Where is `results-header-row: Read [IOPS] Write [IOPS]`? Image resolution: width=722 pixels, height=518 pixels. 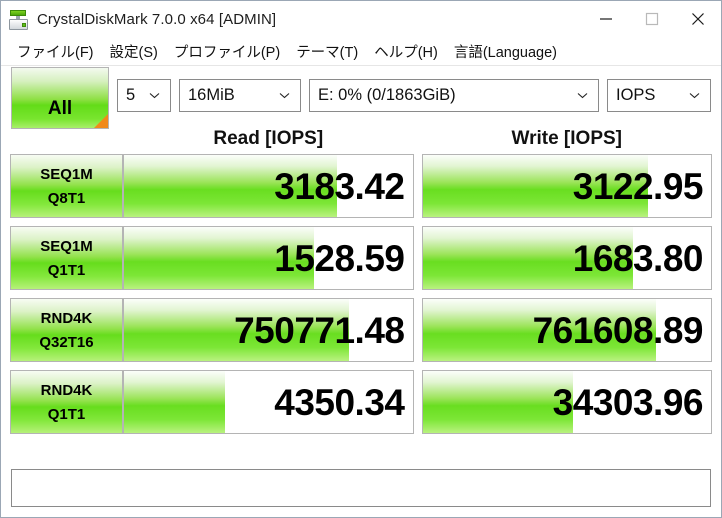 results-header-row: Read [IOPS] Write [IOPS] is located at coordinates (361, 139).